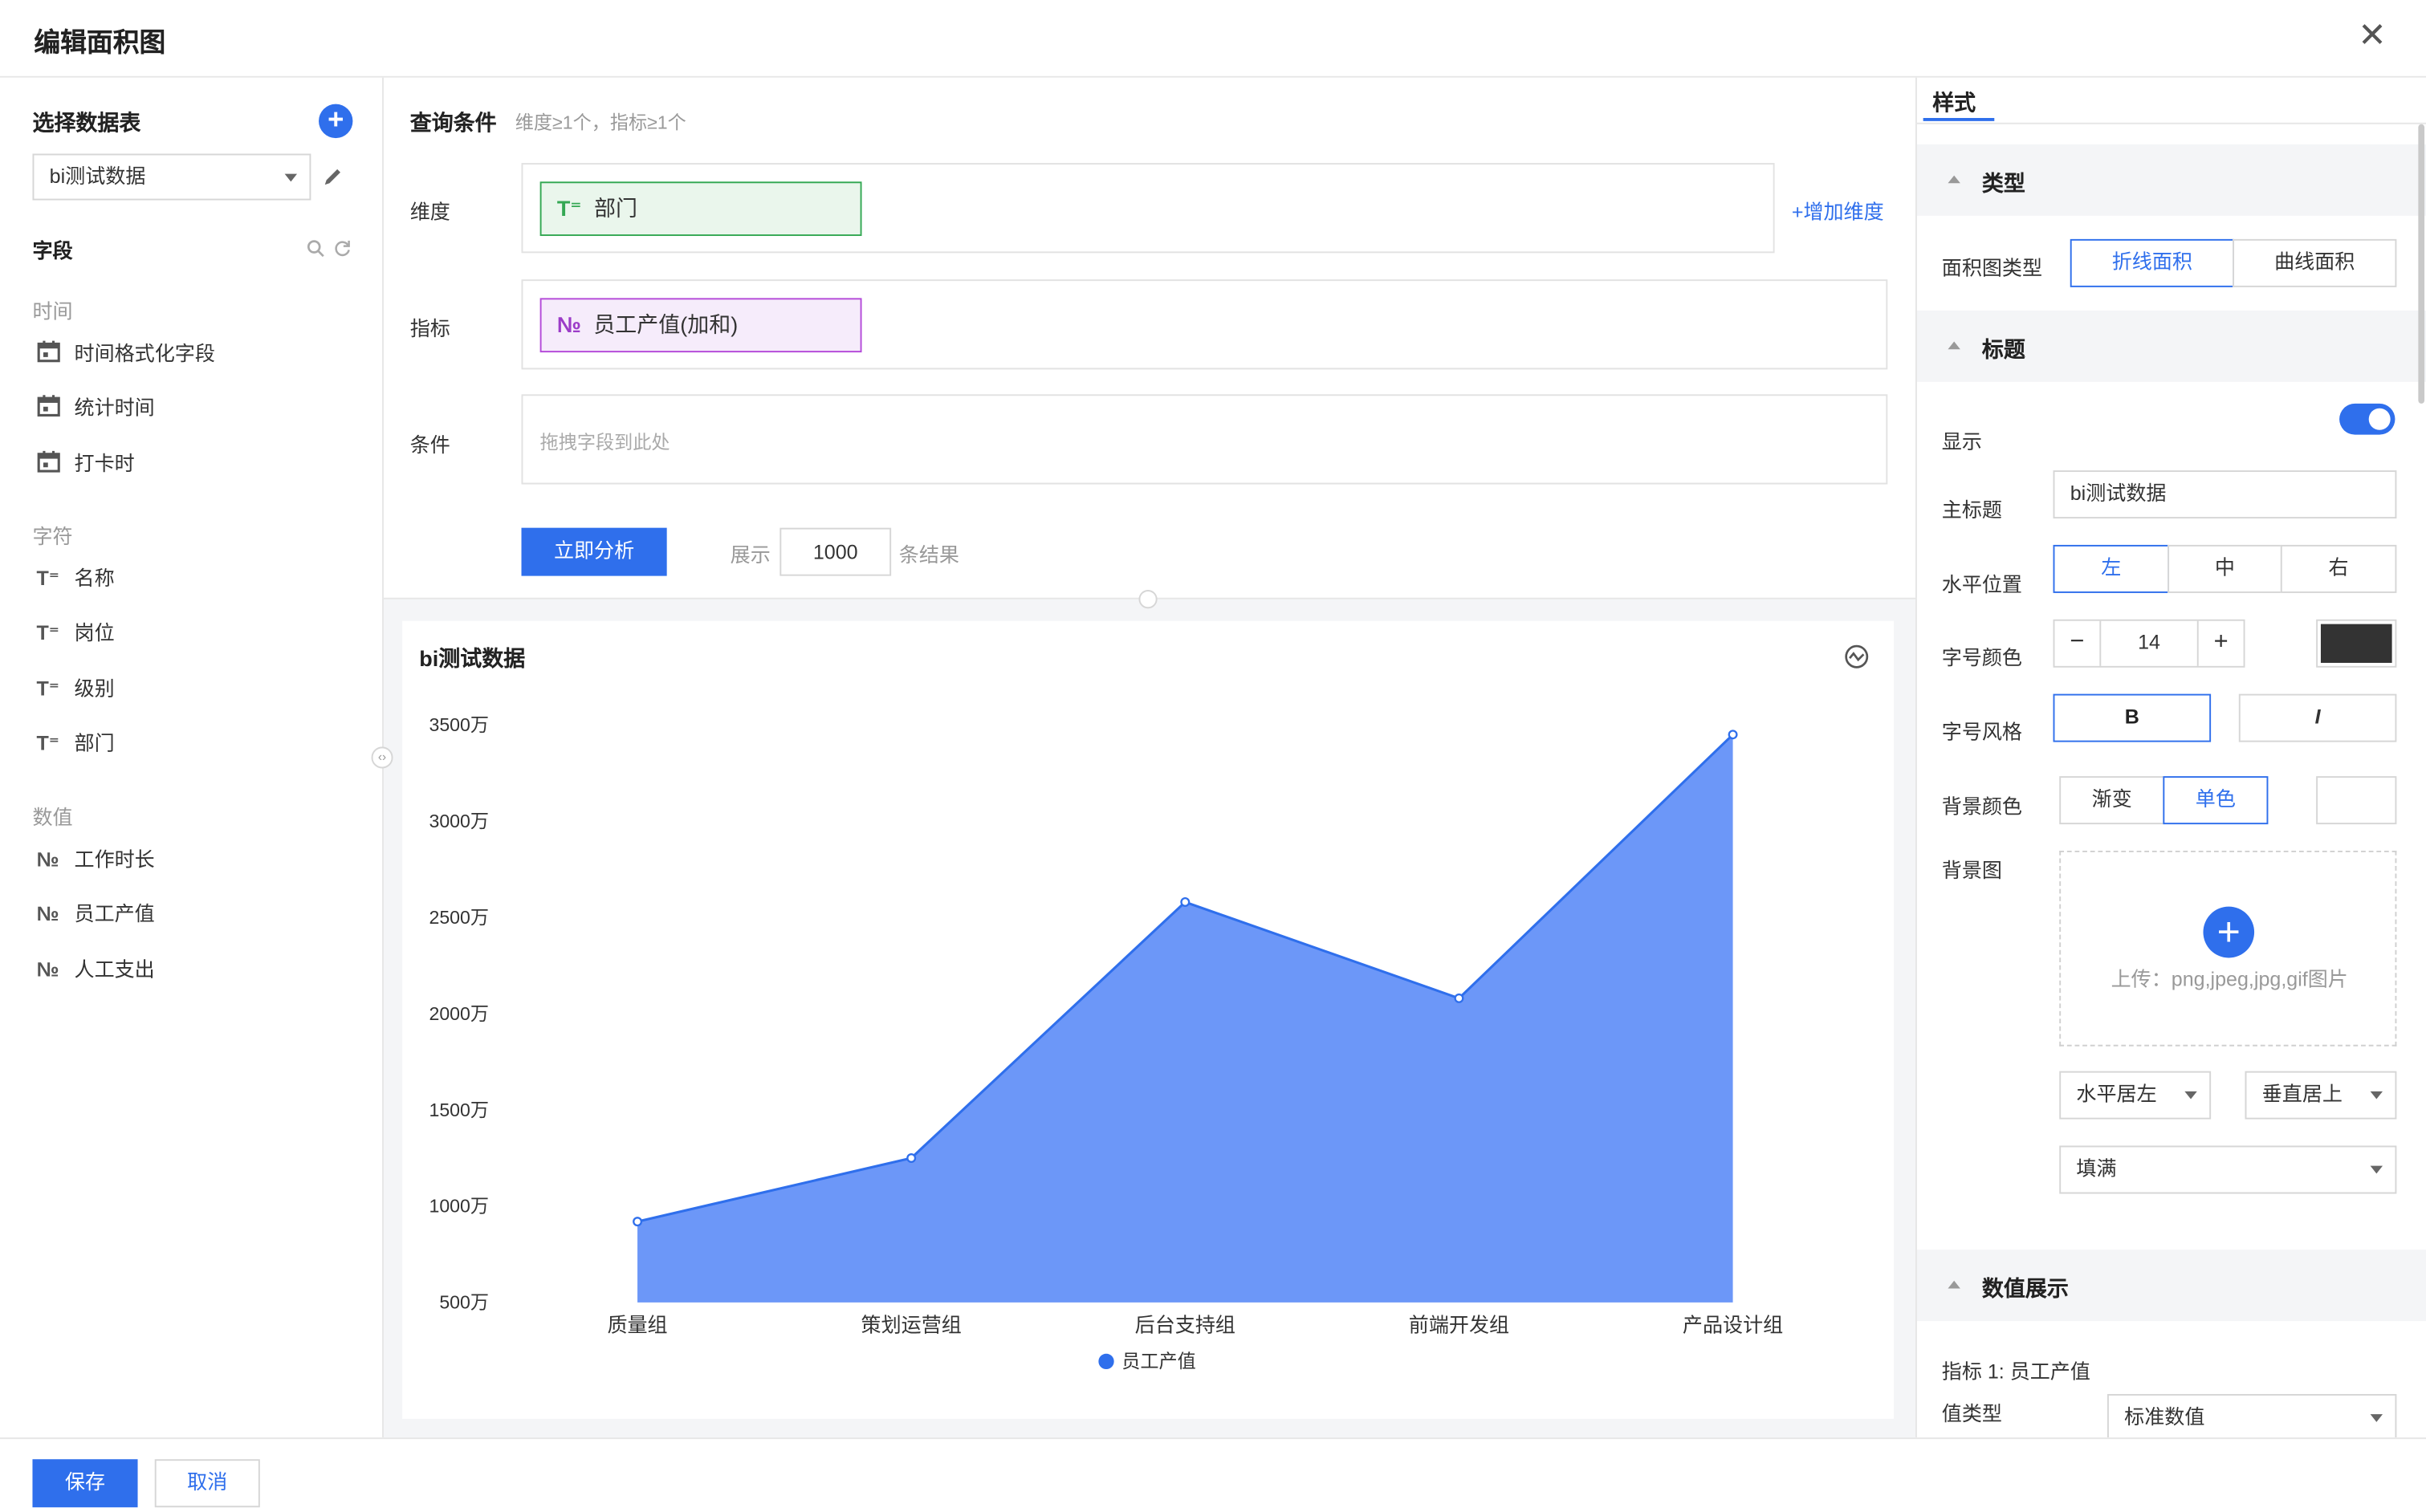  I want to click on field-item: № 员工产值, so click(94, 916).